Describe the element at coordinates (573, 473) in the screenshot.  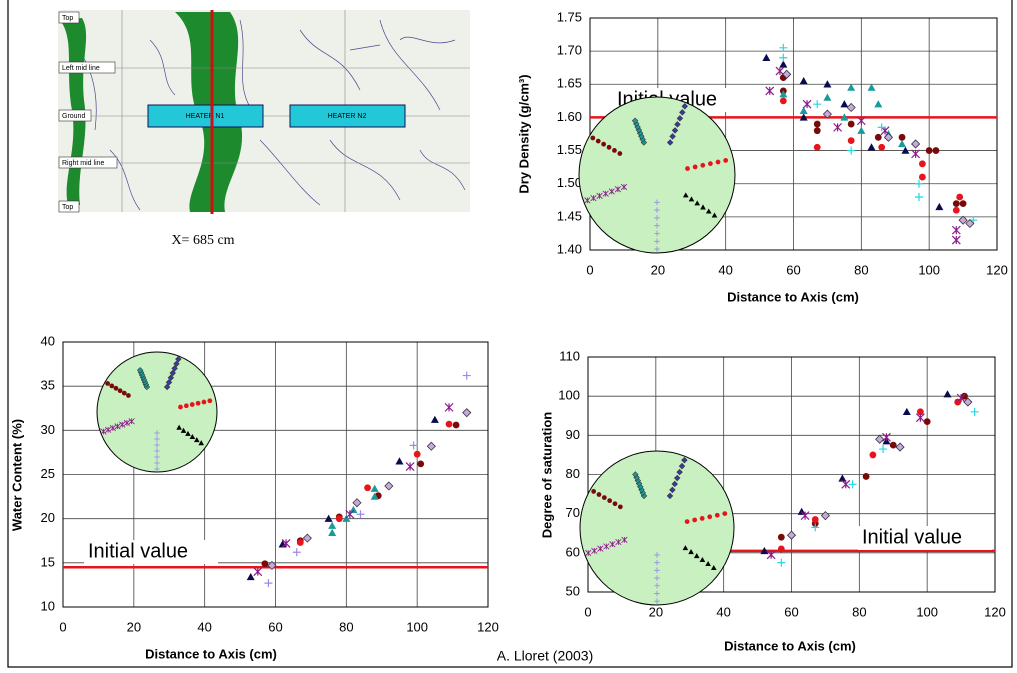
I see `y-tick-label: 80` at that location.